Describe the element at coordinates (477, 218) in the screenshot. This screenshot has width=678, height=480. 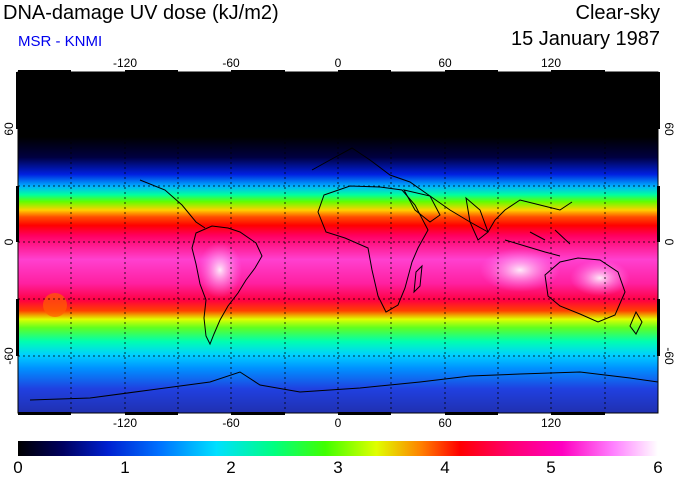
I see `coast-india` at that location.